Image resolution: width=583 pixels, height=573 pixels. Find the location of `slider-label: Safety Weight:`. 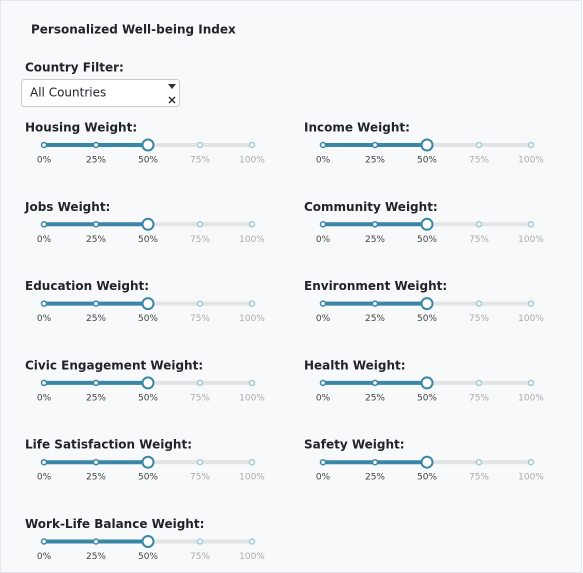

slider-label: Safety Weight: is located at coordinates (354, 445).